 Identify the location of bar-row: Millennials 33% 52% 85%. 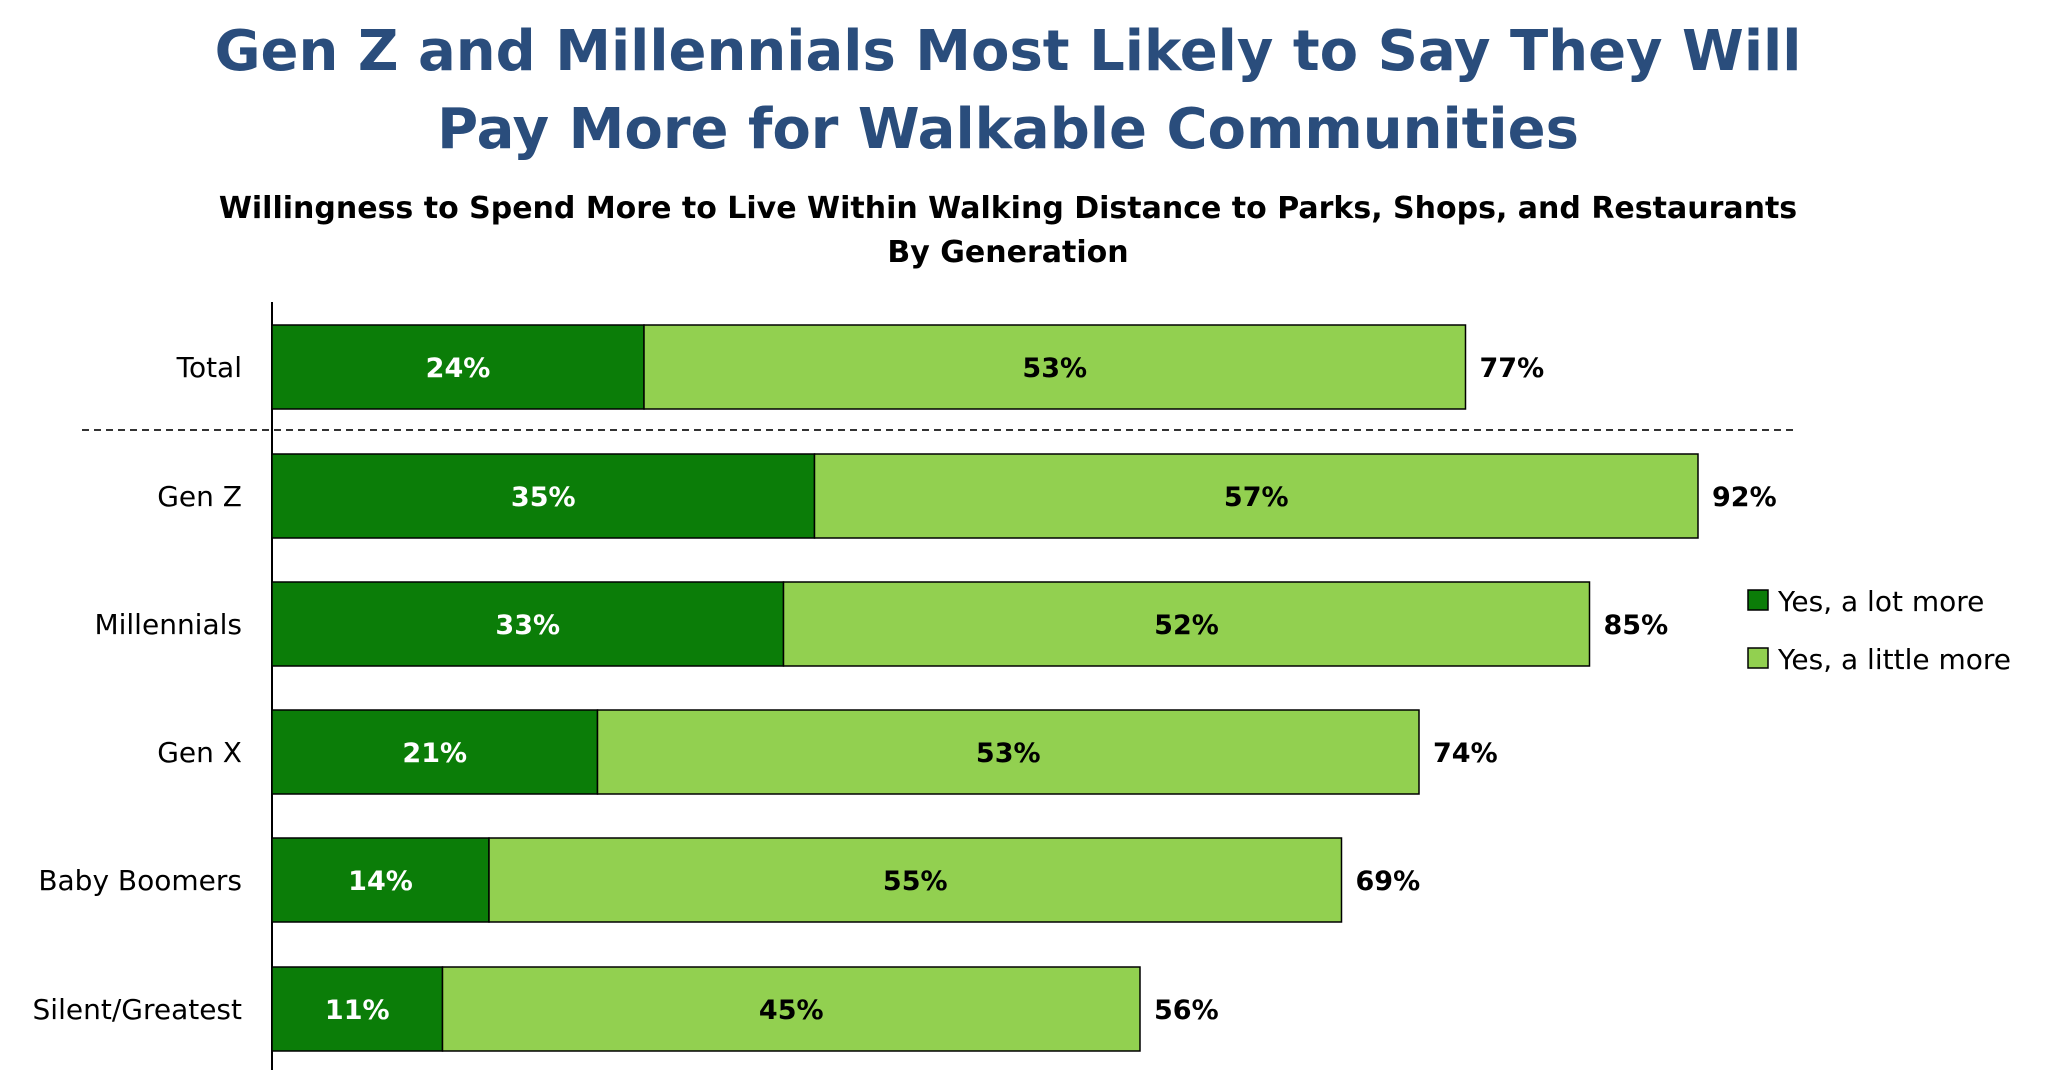
(881, 624).